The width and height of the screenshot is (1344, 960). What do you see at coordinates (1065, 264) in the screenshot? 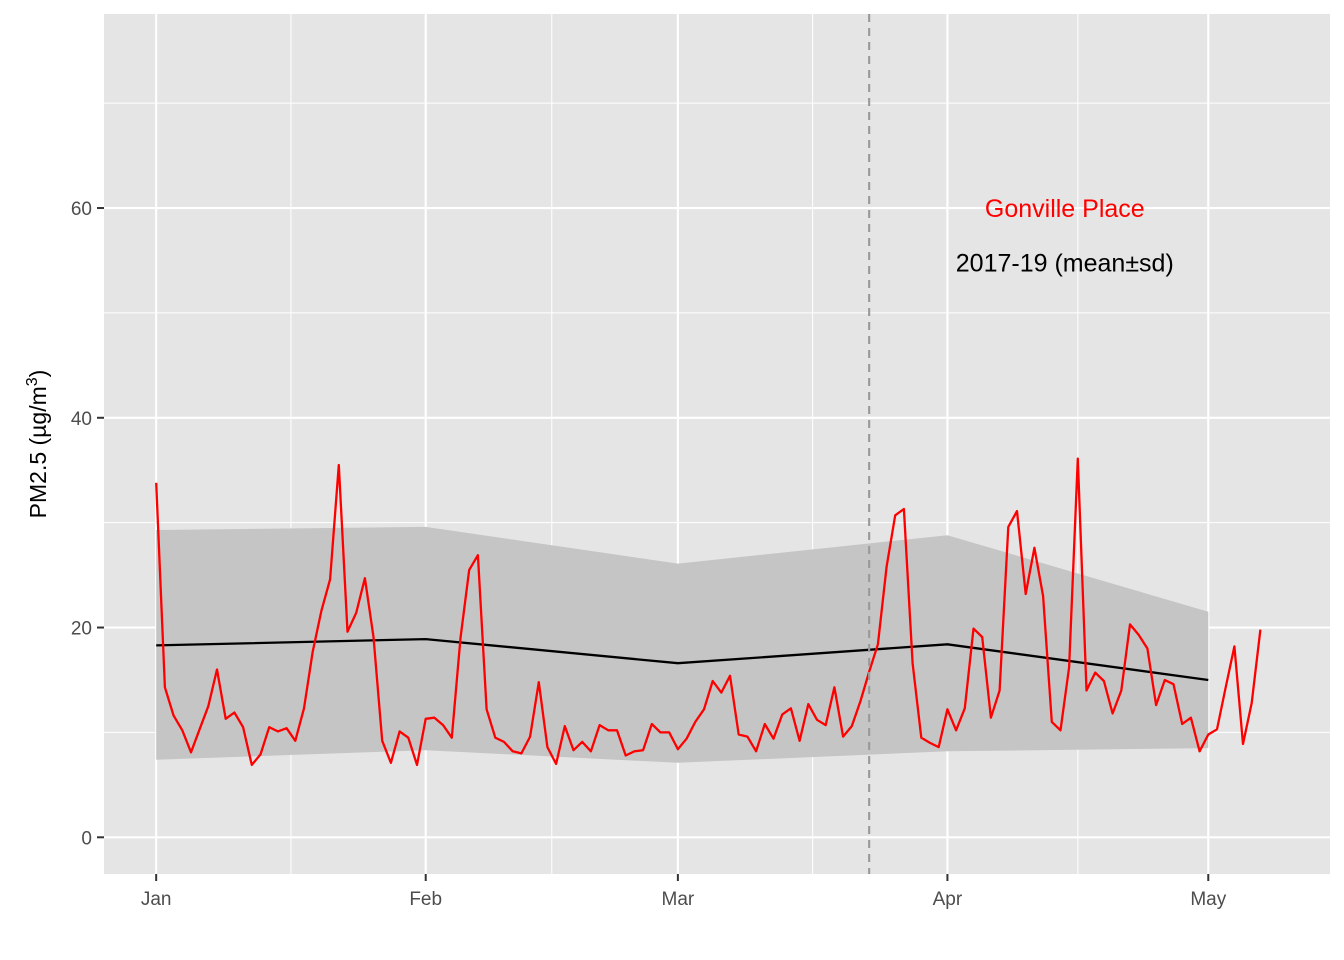
I see `annotation-label: 2017-19 (mean±sd)` at bounding box center [1065, 264].